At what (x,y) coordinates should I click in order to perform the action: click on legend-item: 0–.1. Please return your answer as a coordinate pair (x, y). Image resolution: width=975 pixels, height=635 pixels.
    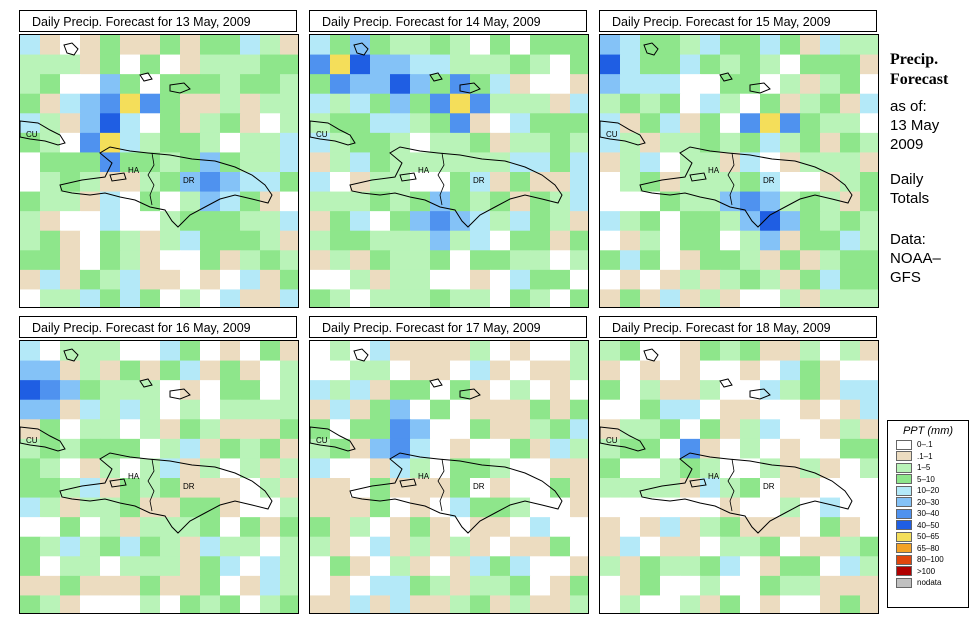
    Looking at the image, I should click on (932, 445).